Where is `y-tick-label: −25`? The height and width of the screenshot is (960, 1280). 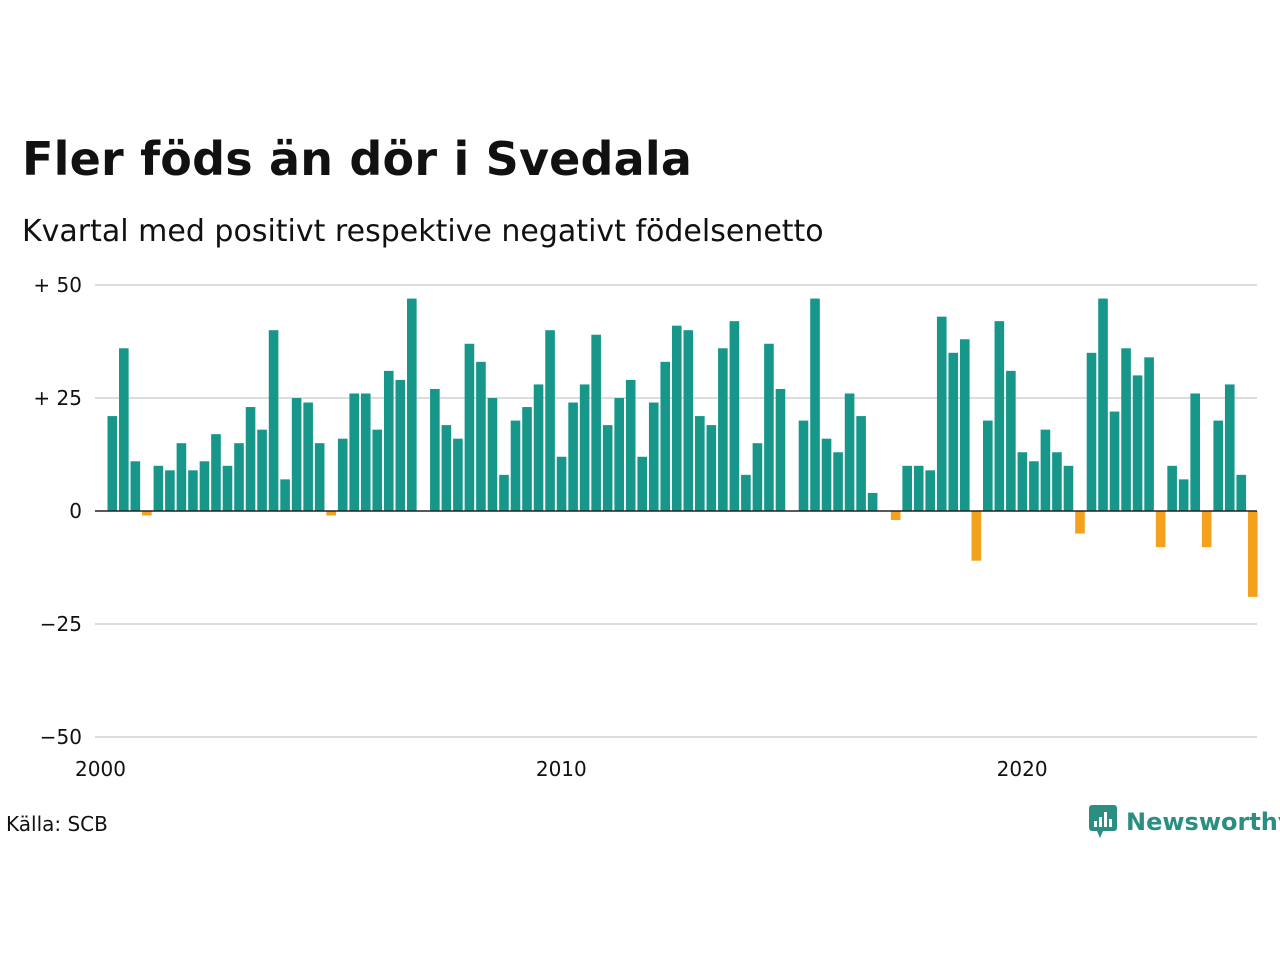 y-tick-label: −25 is located at coordinates (61, 624).